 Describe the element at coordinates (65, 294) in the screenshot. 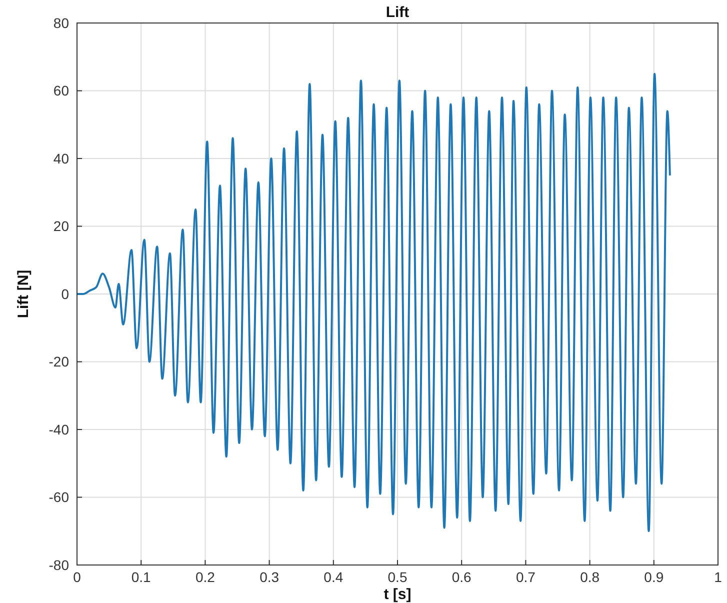

I see `y-tick-label: 0` at that location.